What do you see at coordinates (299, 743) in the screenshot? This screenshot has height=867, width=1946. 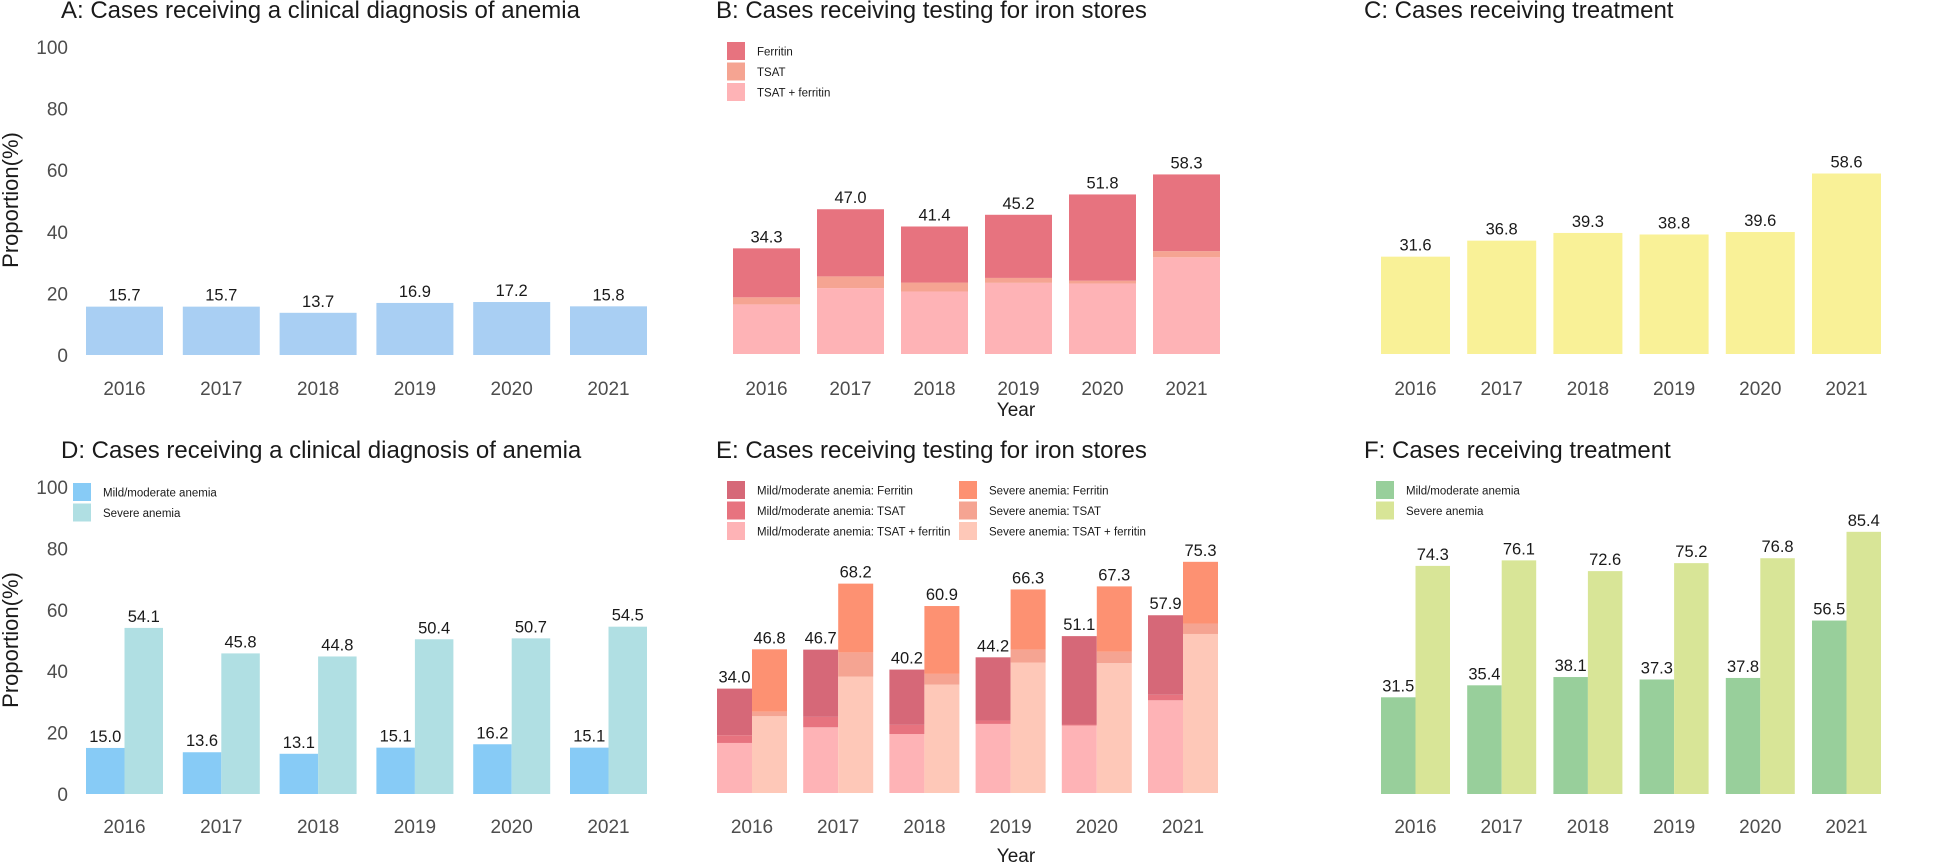 I see `panel-d-bar-value-label: 13.1` at bounding box center [299, 743].